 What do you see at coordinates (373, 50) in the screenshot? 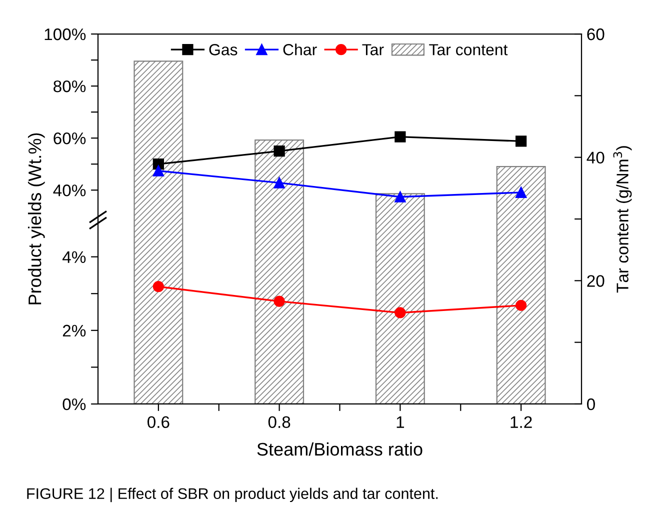
I see `legend-label: Tar` at bounding box center [373, 50].